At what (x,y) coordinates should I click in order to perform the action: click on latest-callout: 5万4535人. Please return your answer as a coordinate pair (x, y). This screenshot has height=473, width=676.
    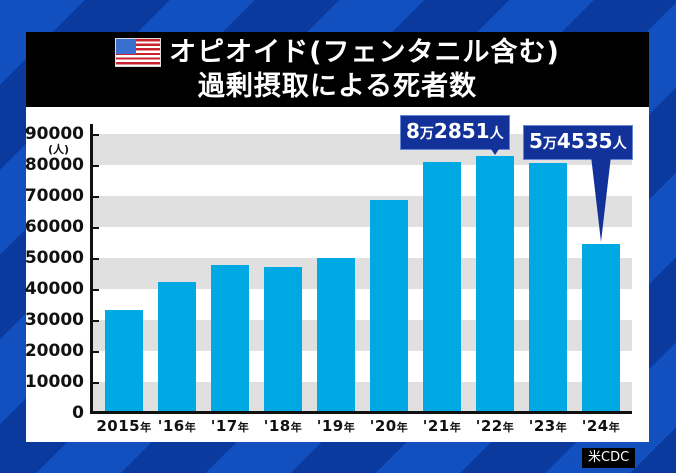
    Looking at the image, I should click on (578, 142).